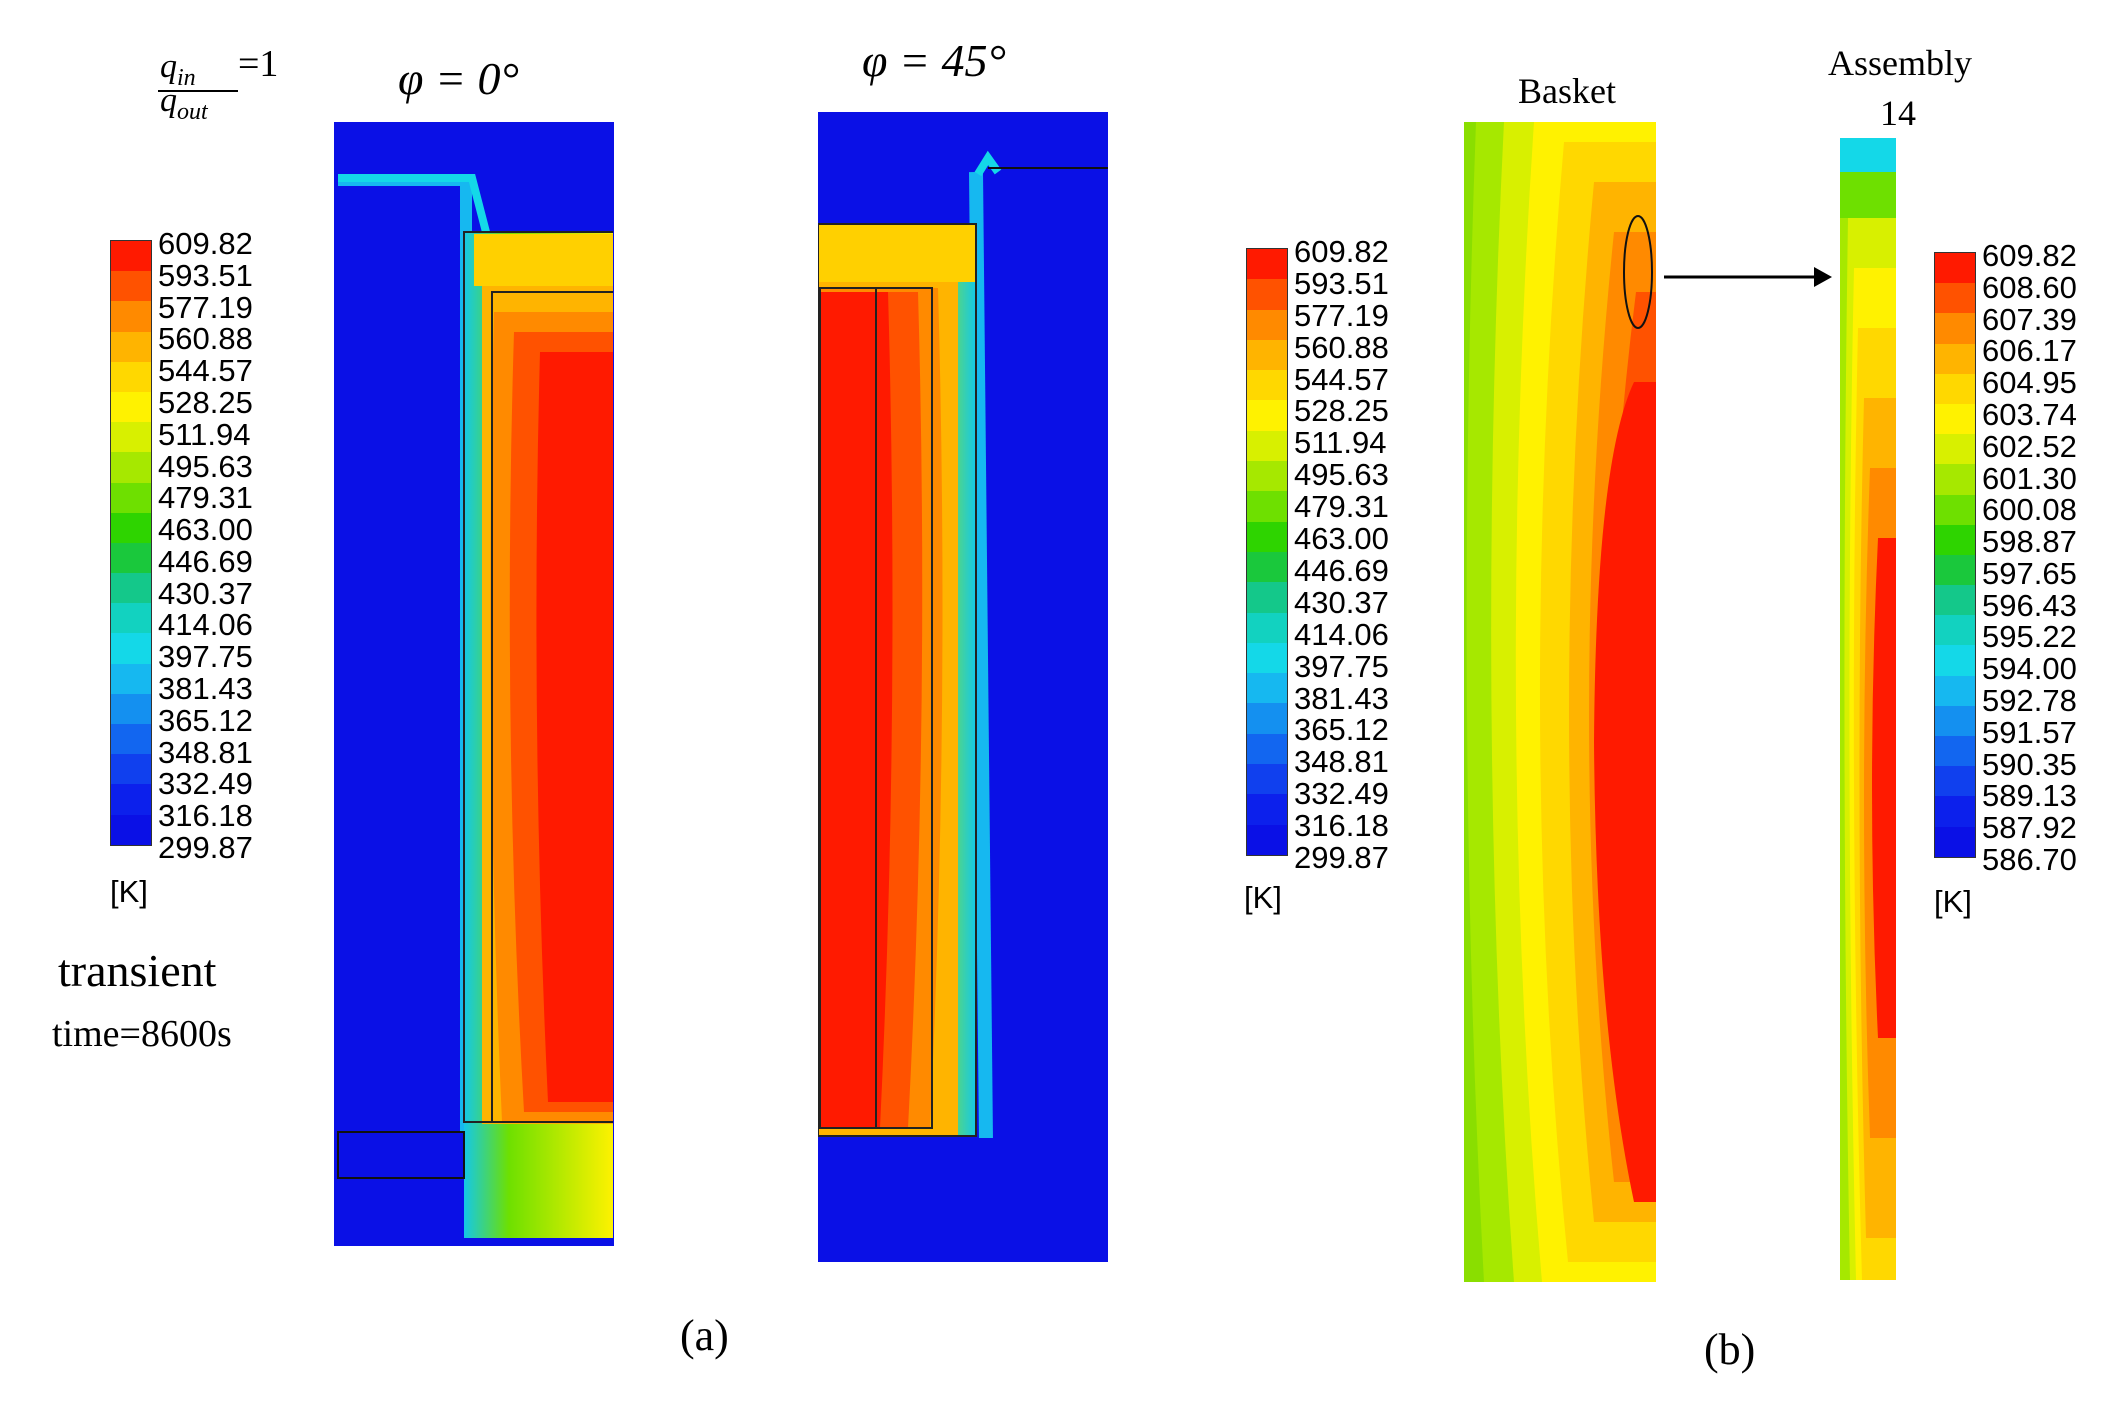 The image size is (2123, 1404). What do you see at coordinates (198, 91) in the screenshot?
I see `ratio-fraction-bar` at bounding box center [198, 91].